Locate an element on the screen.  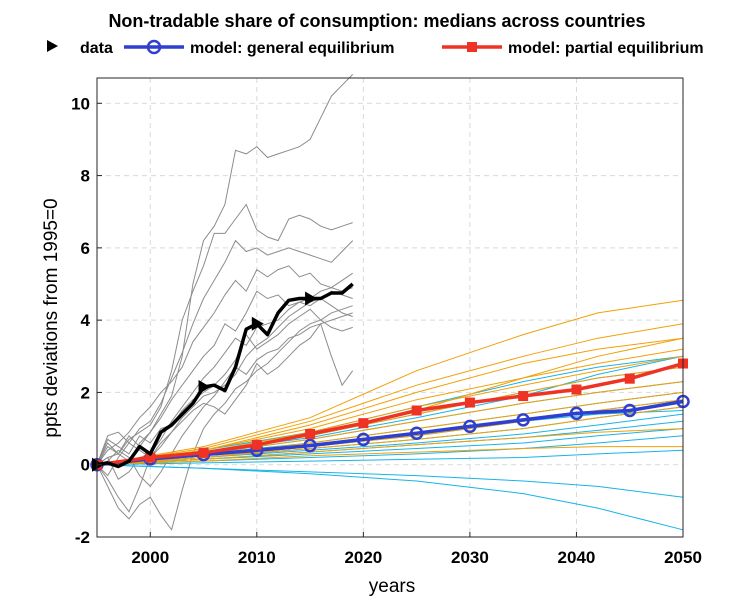
y-axis-label: ppts deviations from 1995=0 is located at coordinates (51, 317).